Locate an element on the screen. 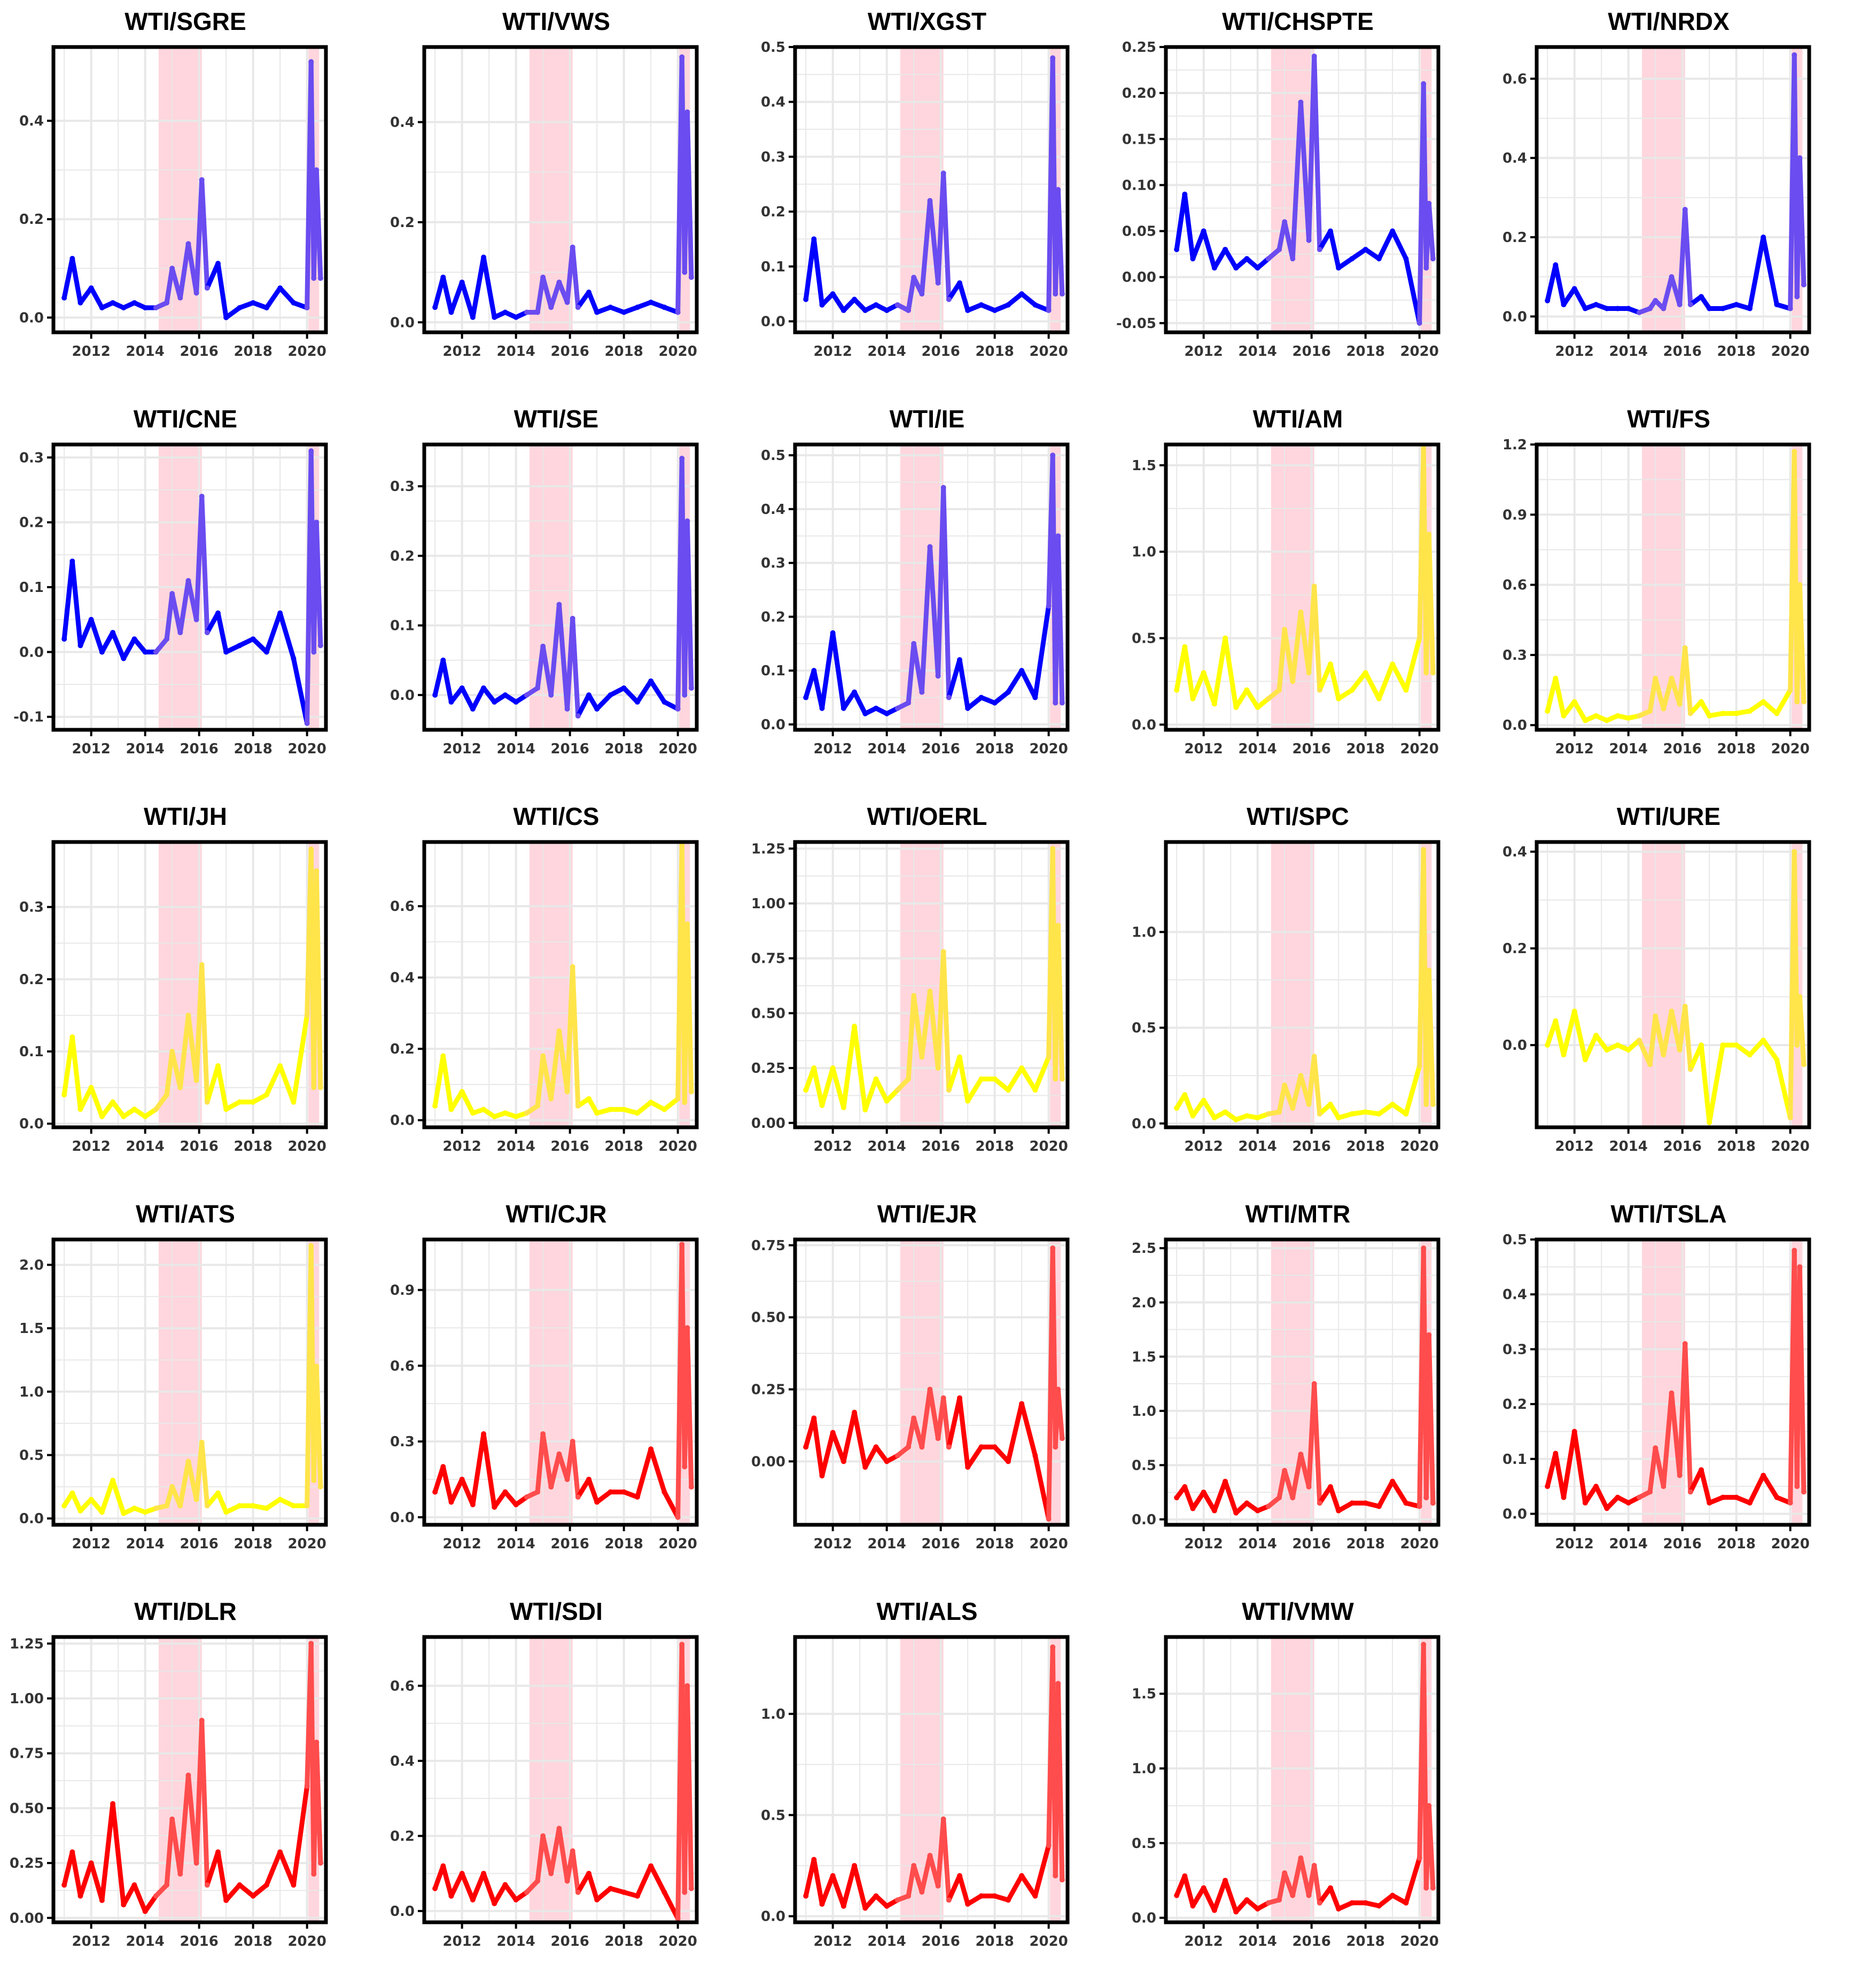 The width and height of the screenshot is (1853, 1988). y-tick-label: 0.4 is located at coordinates (402, 123).